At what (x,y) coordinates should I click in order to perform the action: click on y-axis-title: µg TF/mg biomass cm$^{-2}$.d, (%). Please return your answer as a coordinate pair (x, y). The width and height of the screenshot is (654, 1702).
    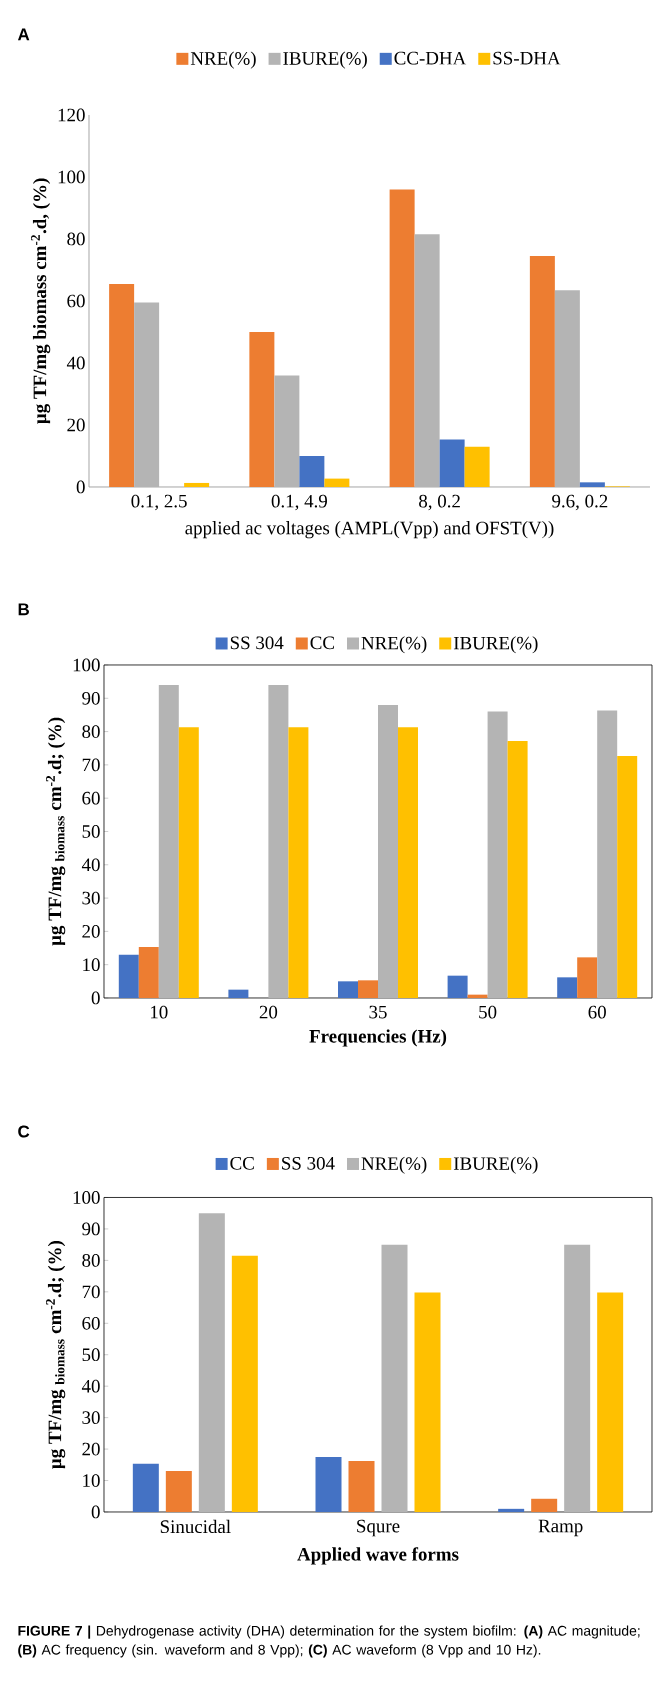
    Looking at the image, I should click on (41, 301).